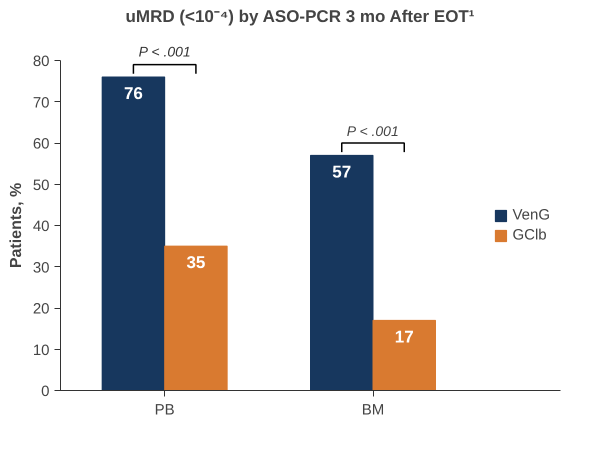 The height and width of the screenshot is (454, 600). Describe the element at coordinates (45, 391) in the screenshot. I see `y-tick-label: 0` at that location.